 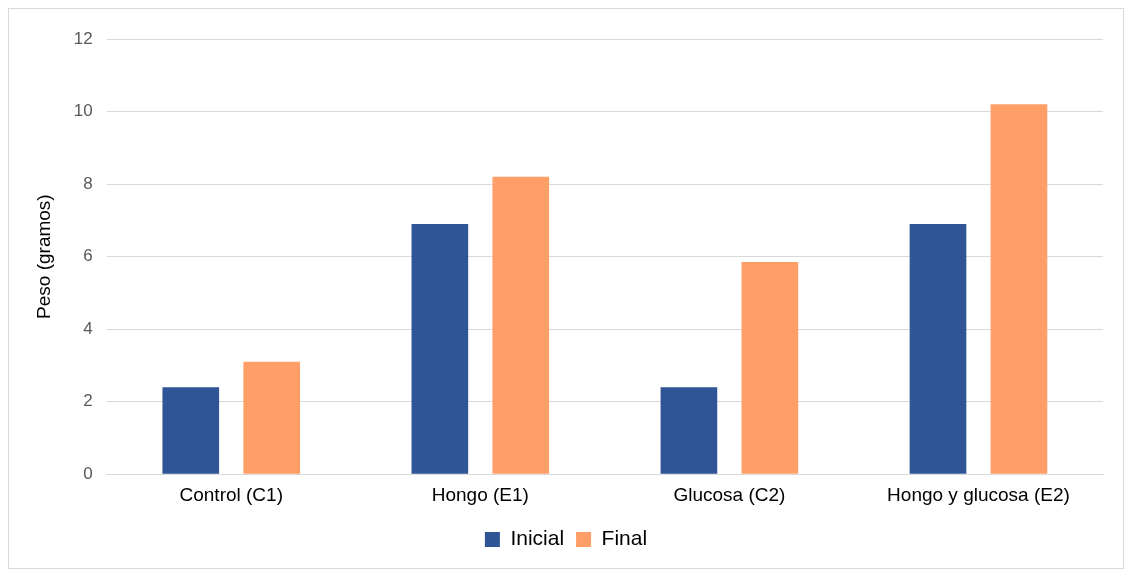 What do you see at coordinates (43, 256) in the screenshot?
I see `y-axis-title: Peso (gramos)` at bounding box center [43, 256].